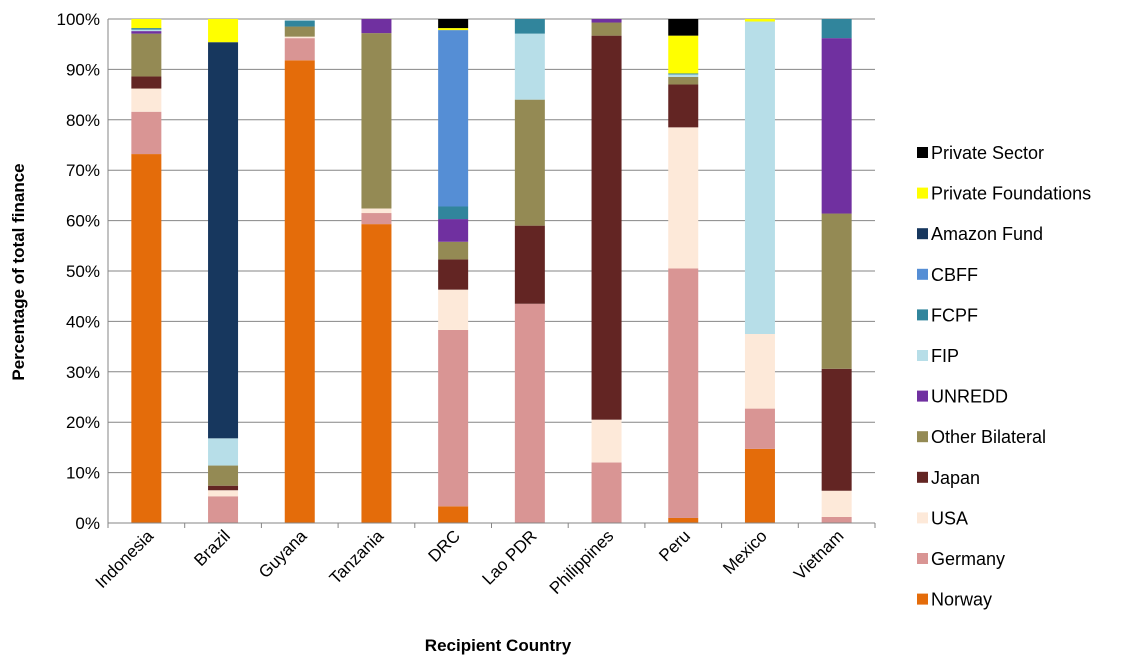 Image resolution: width=1128 pixels, height=659 pixels. Describe the element at coordinates (955, 478) in the screenshot. I see `legend-label: Japan` at that location.